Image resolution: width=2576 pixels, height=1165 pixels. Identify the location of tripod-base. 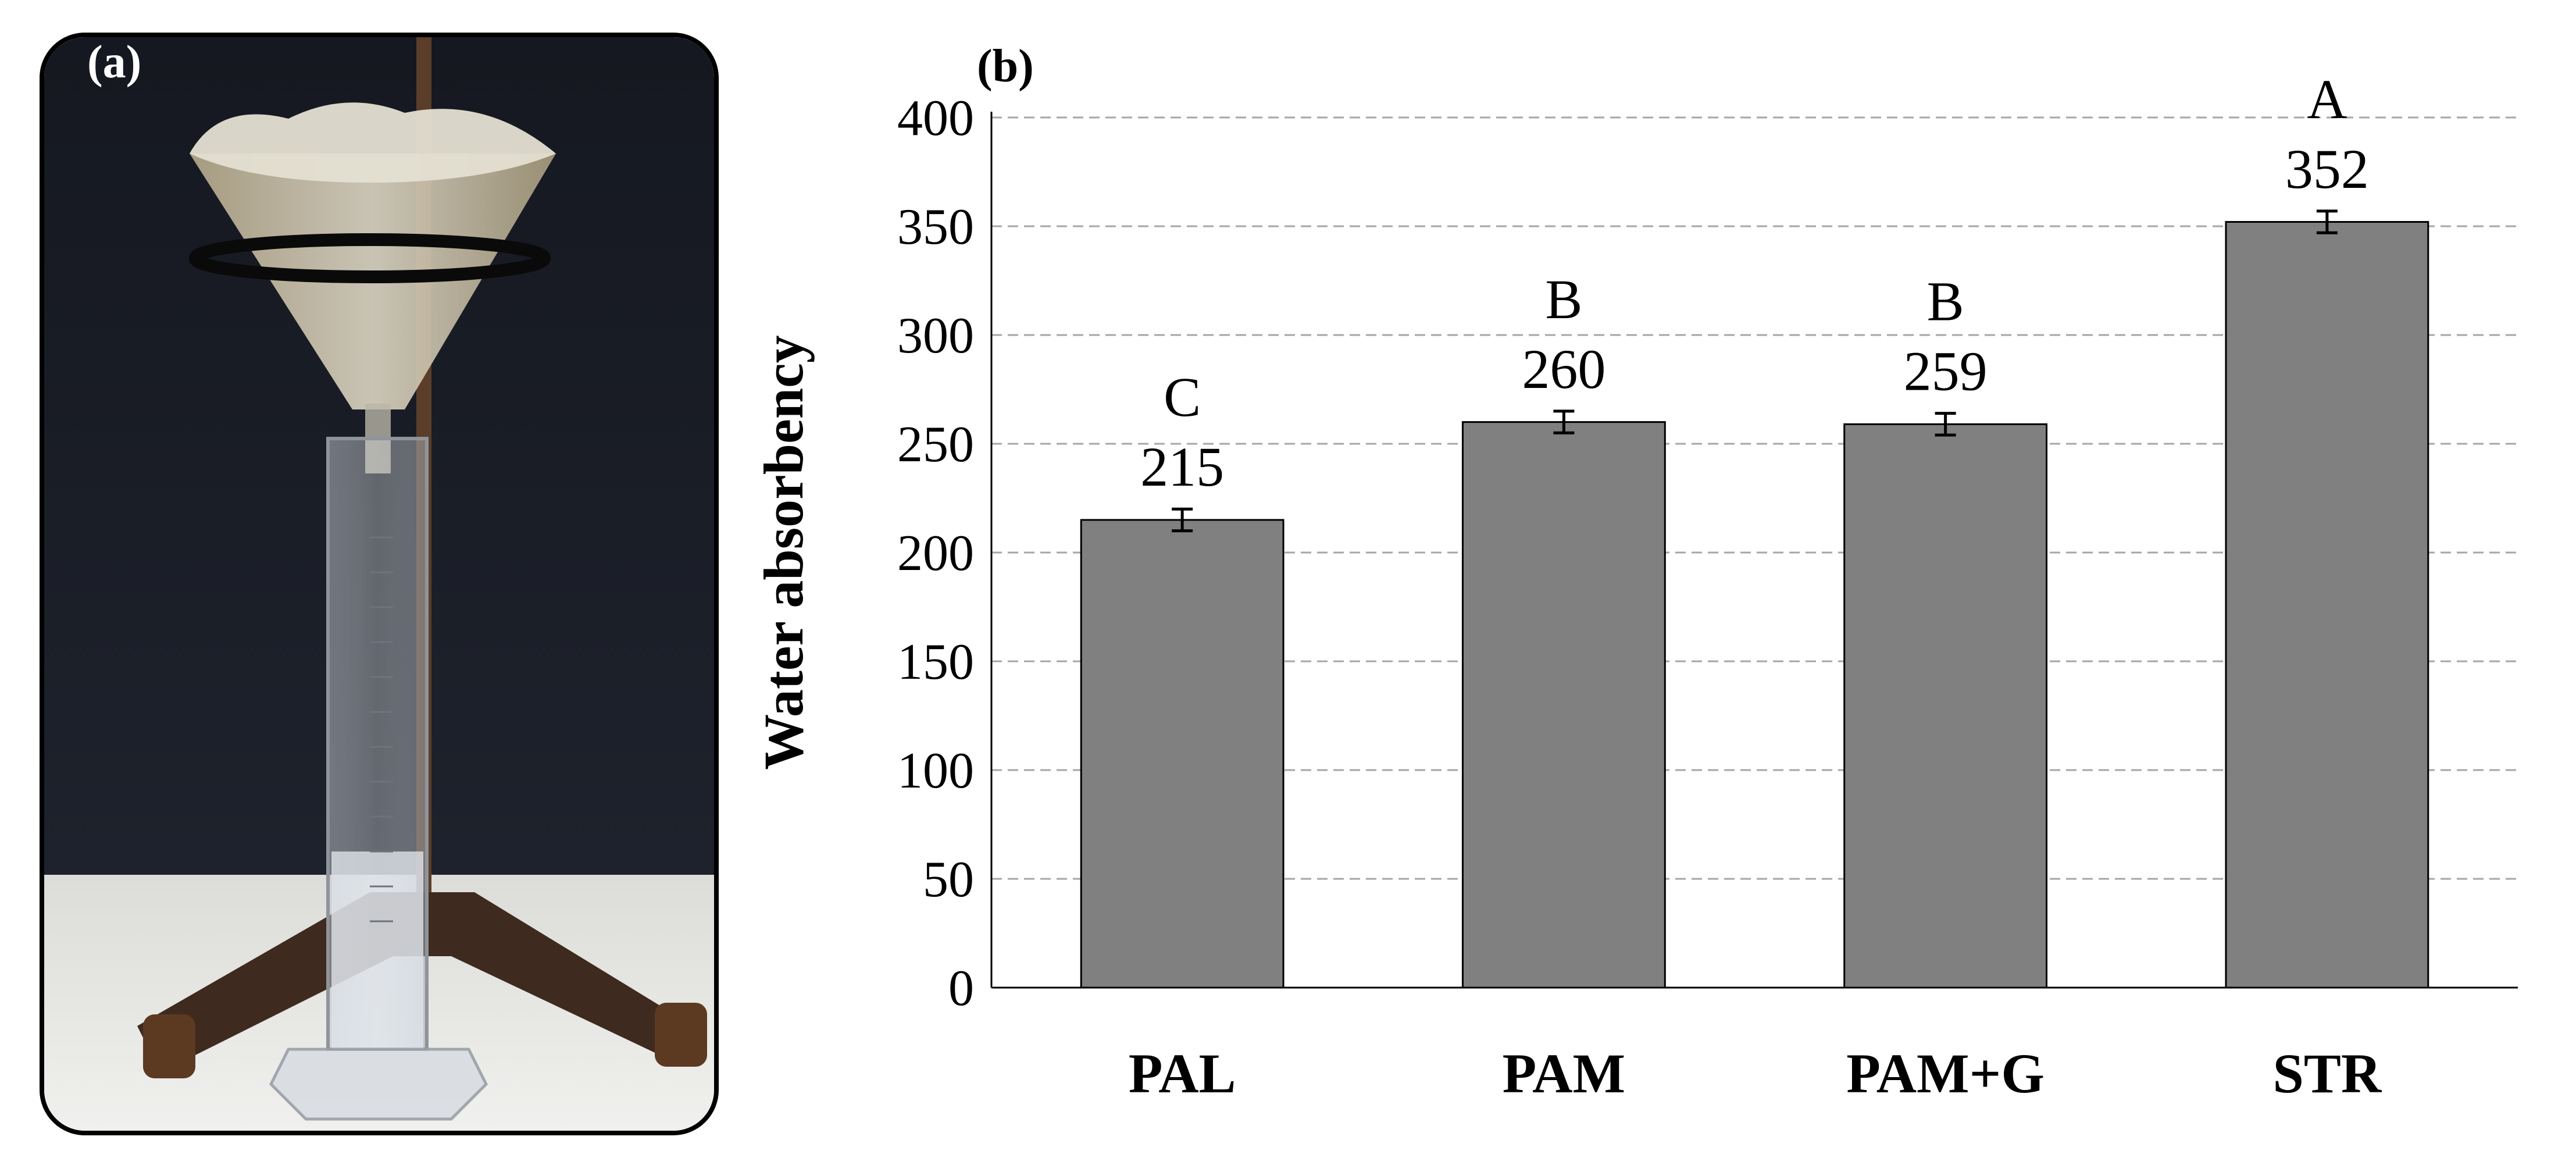
(411, 982).